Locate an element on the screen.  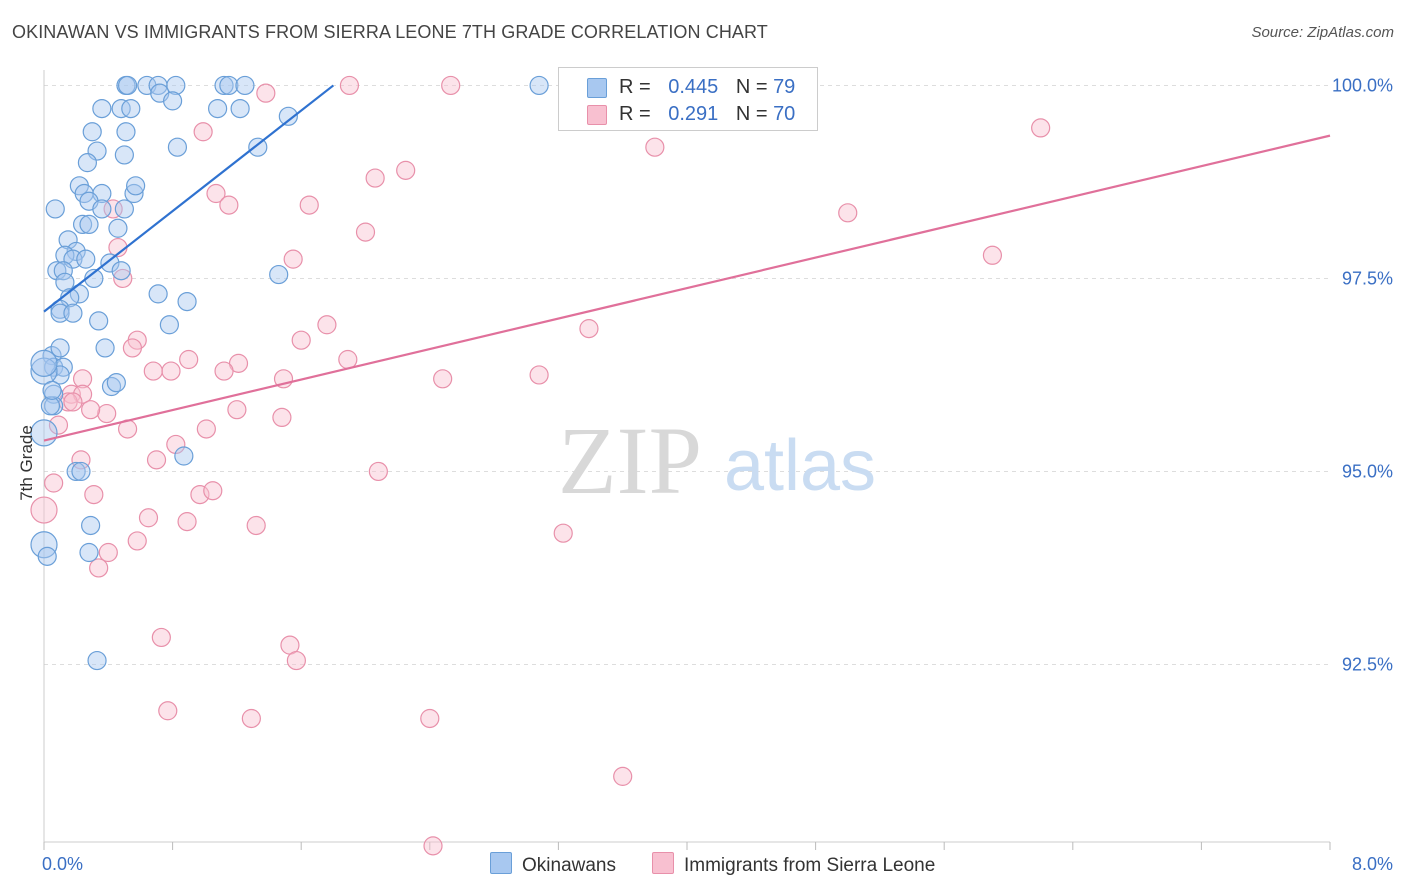
legend-r-value: 0.445 is located at coordinates (693, 87).